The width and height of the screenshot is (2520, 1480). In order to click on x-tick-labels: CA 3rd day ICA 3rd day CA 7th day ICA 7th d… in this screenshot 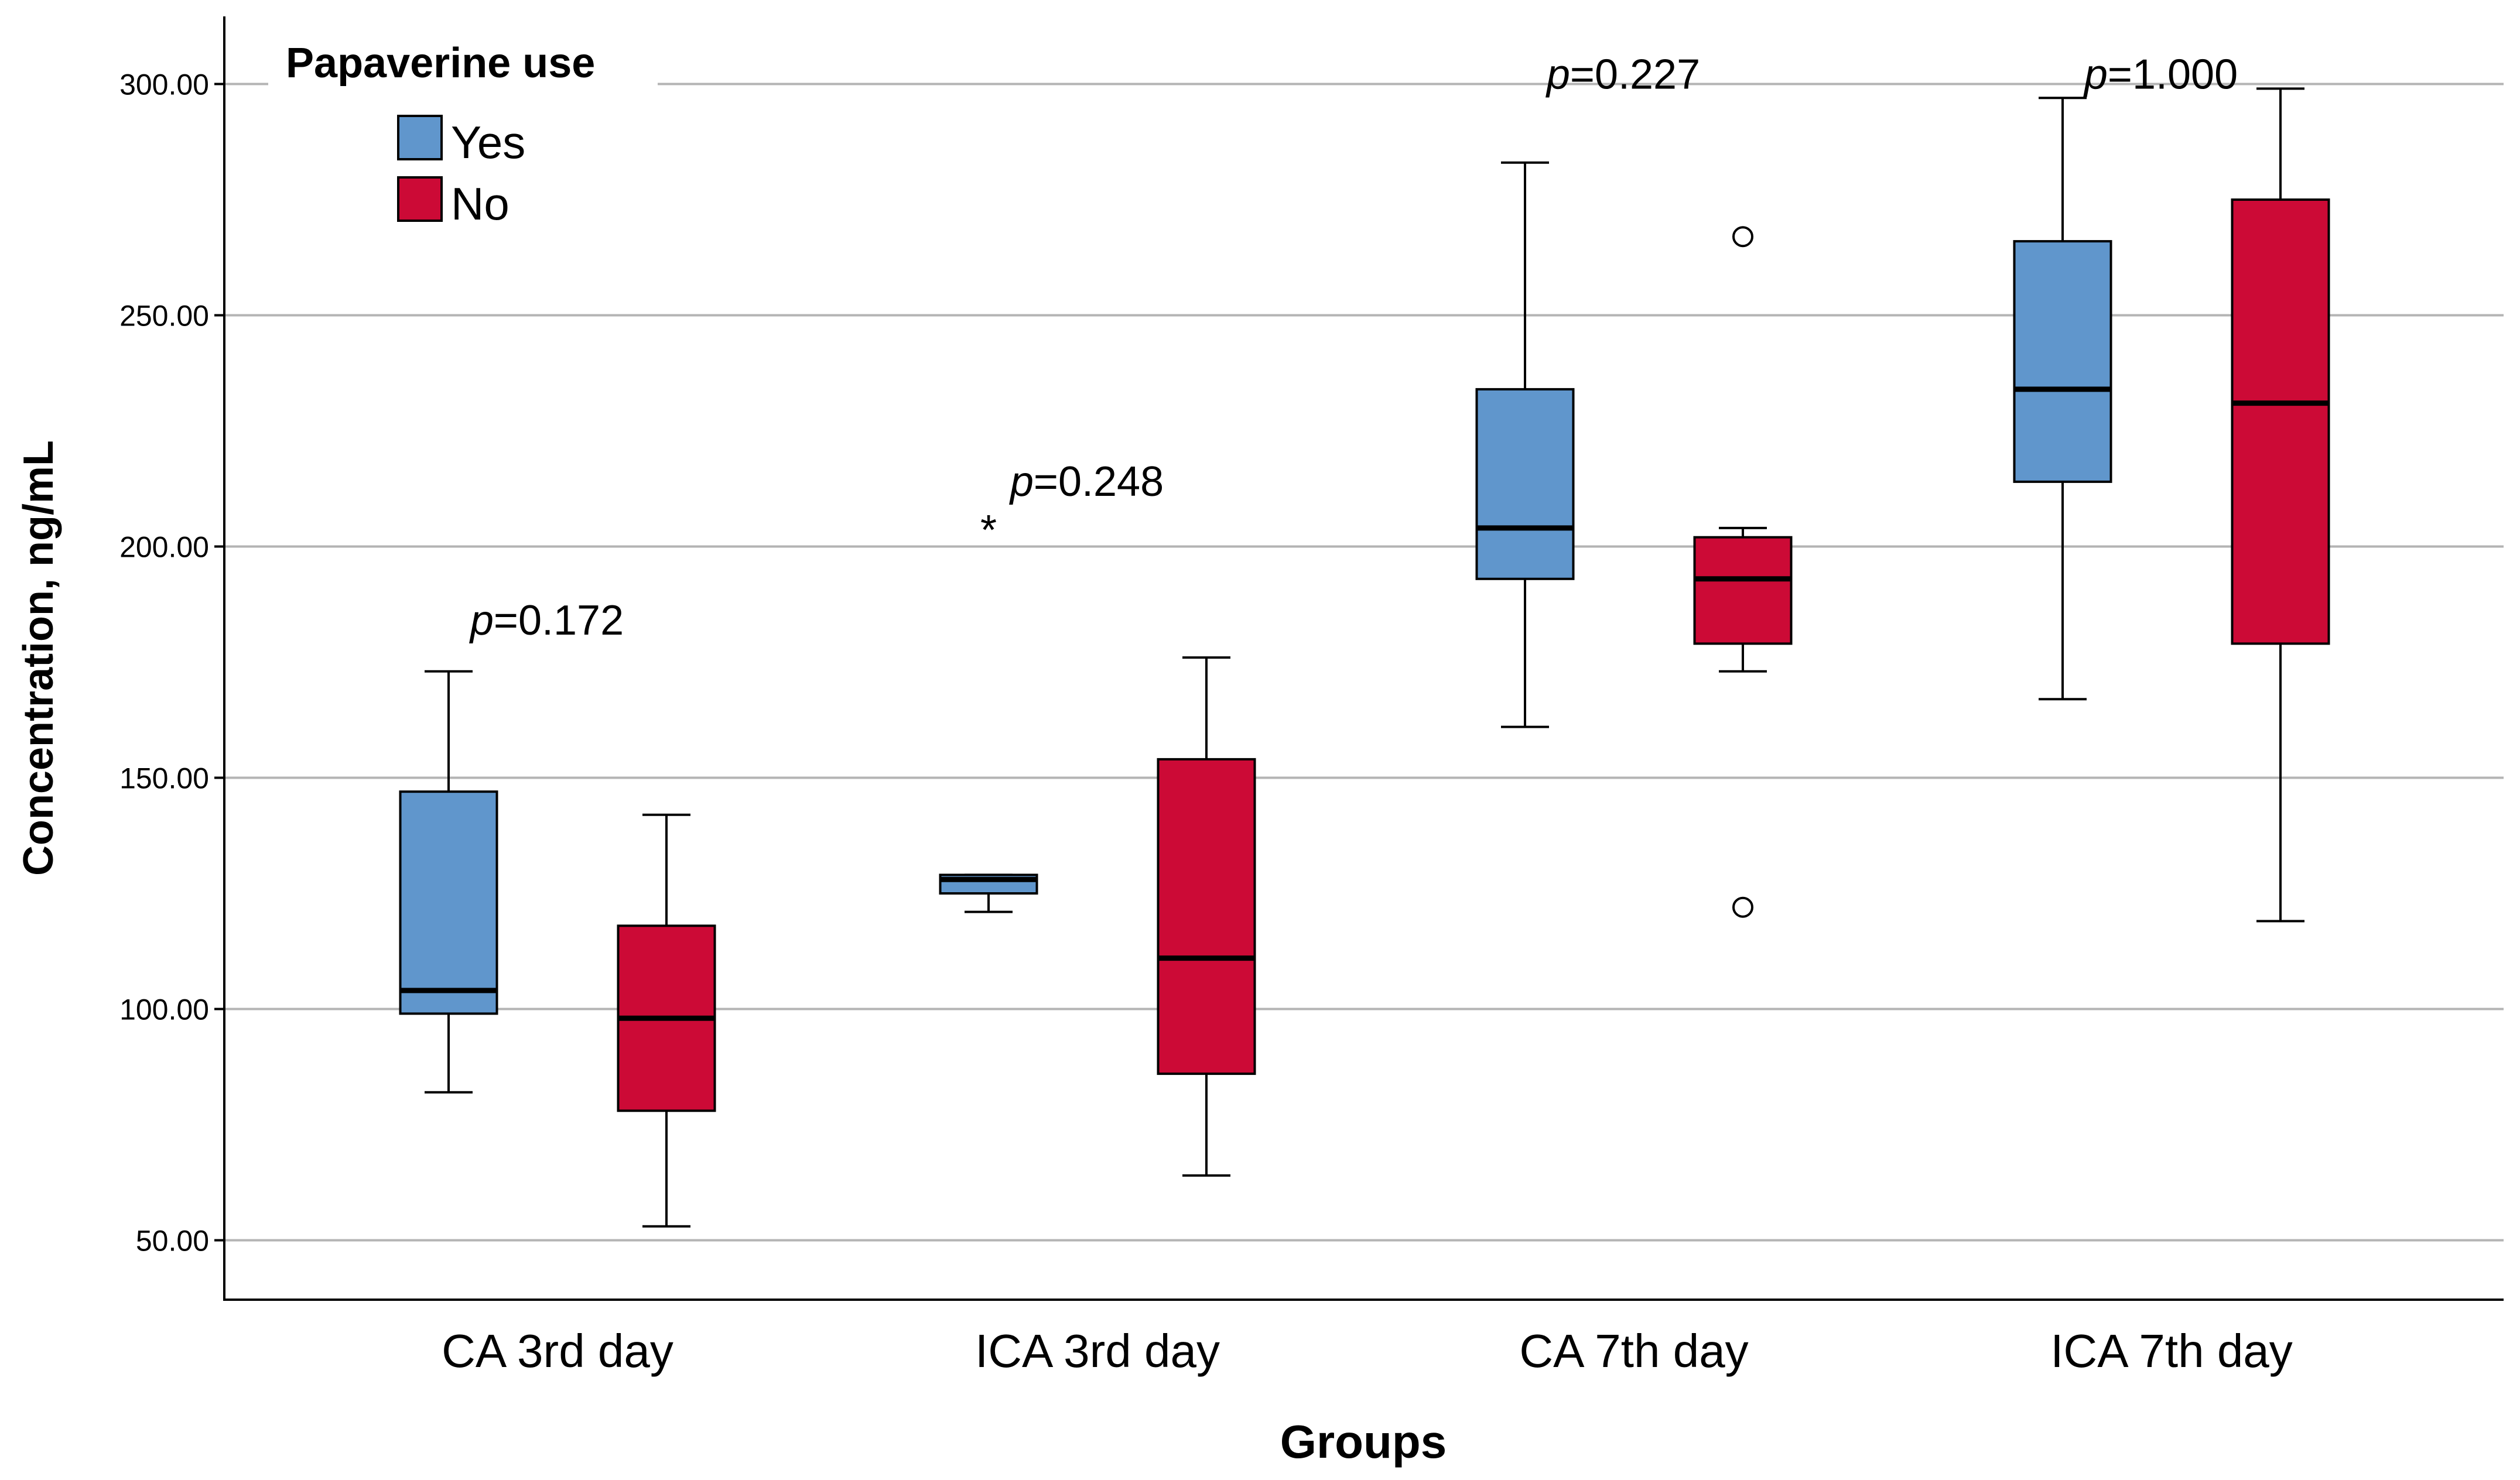, I will do `click(1367, 1351)`.